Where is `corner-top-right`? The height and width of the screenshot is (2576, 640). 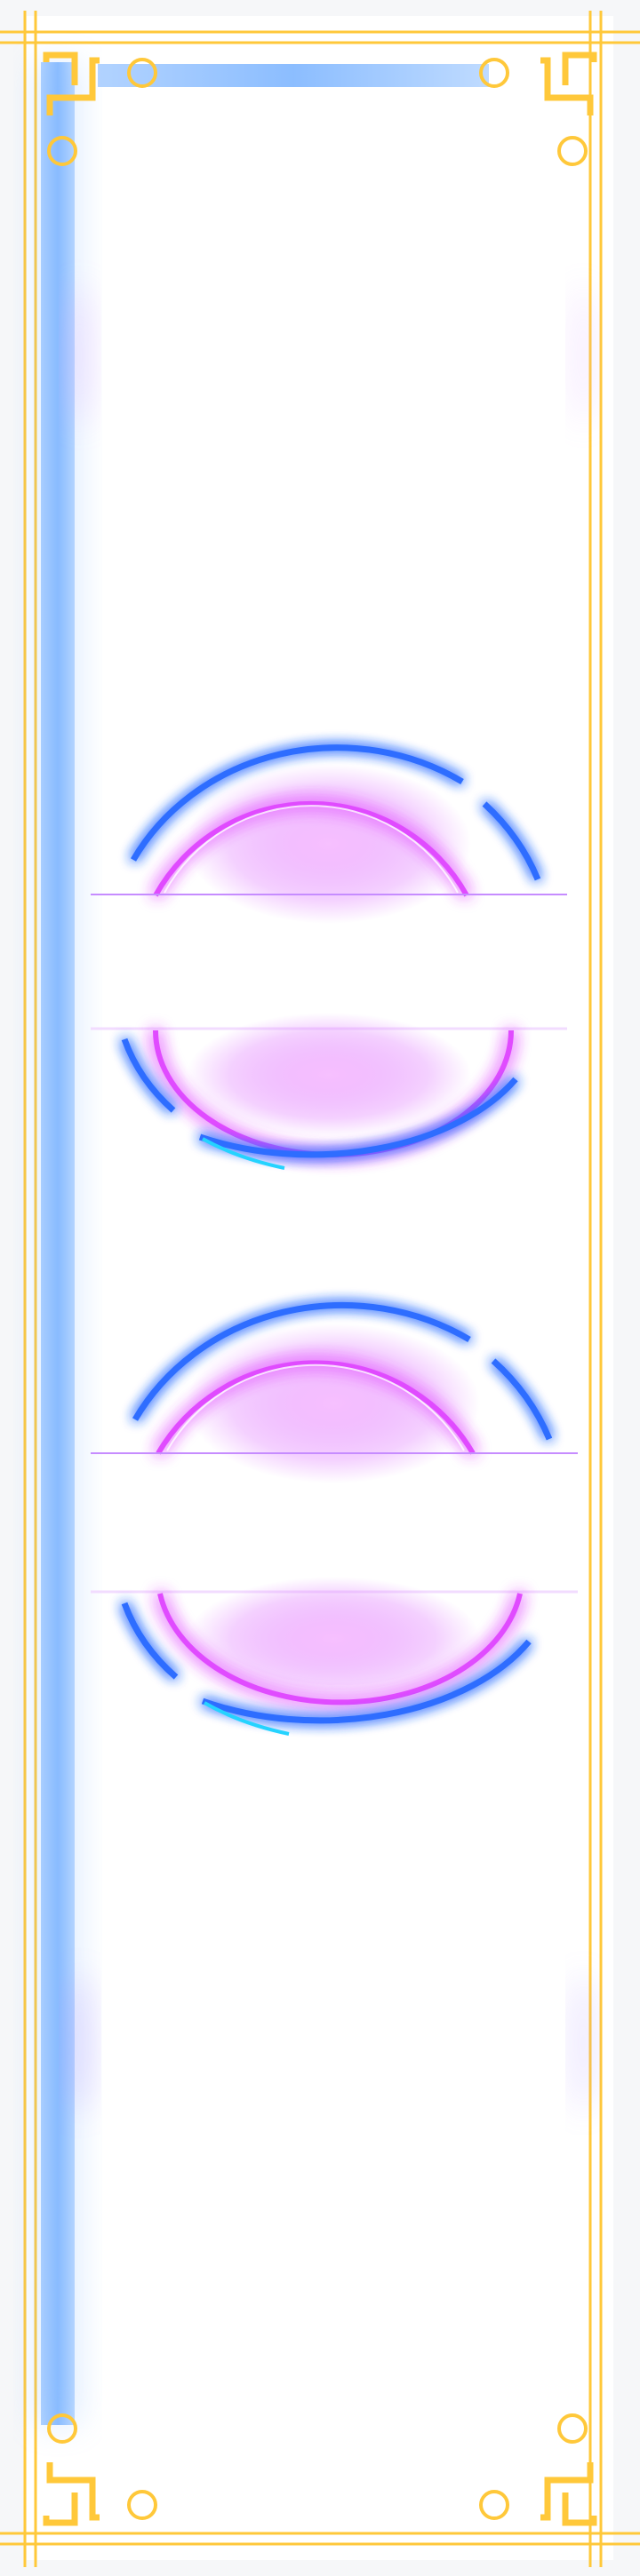
corner-top-right is located at coordinates (538, 109).